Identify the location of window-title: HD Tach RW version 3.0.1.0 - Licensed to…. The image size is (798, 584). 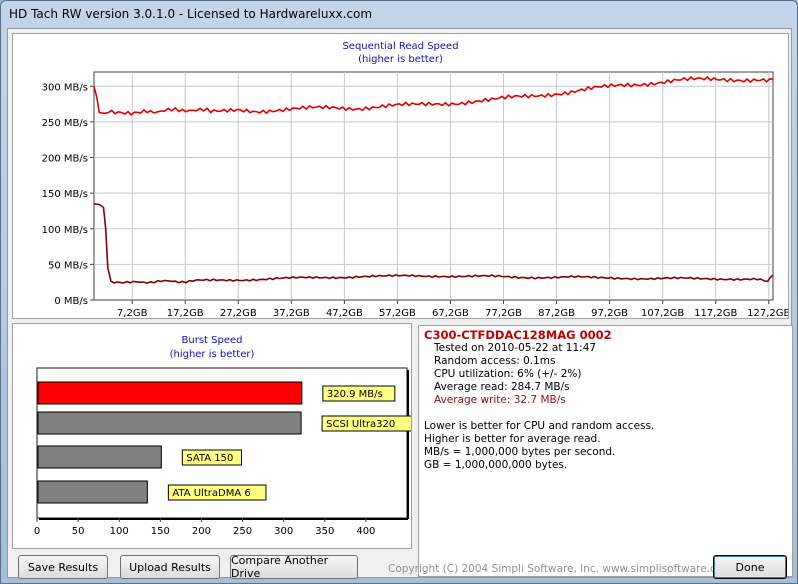
(191, 14).